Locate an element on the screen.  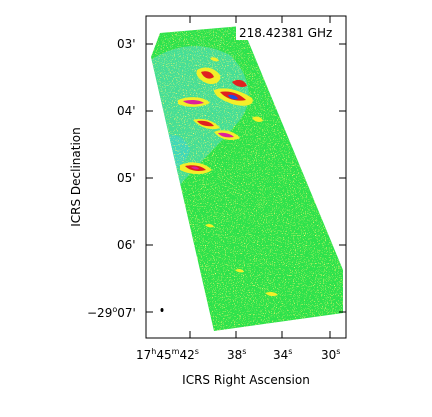
x-tick-label-4: 30s is located at coordinates (330, 354).